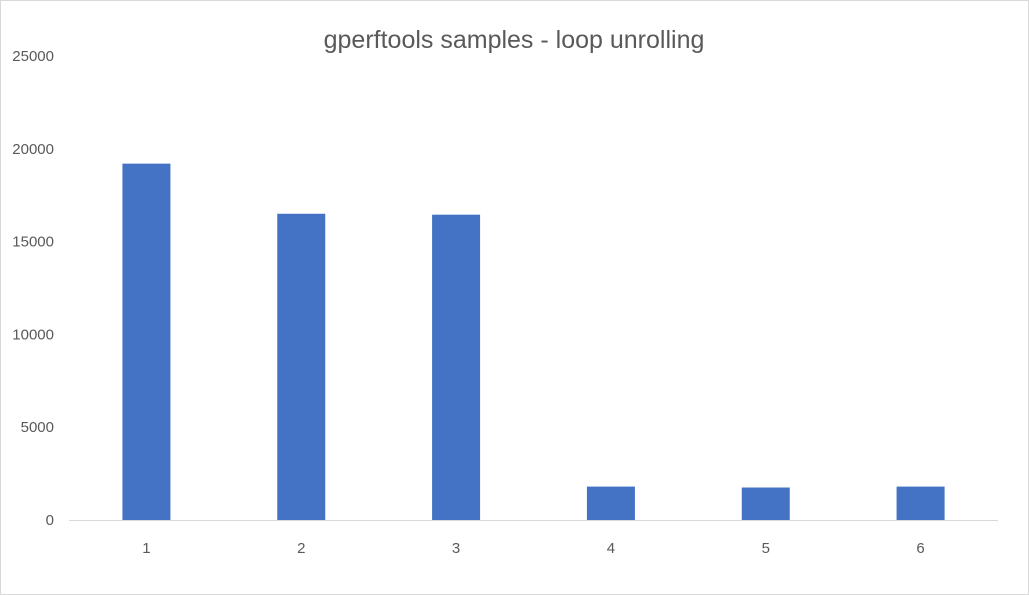 The height and width of the screenshot is (595, 1029). Describe the element at coordinates (533, 548) in the screenshot. I see `x-axis-ticks: 1 2 3 4 5 6` at that location.